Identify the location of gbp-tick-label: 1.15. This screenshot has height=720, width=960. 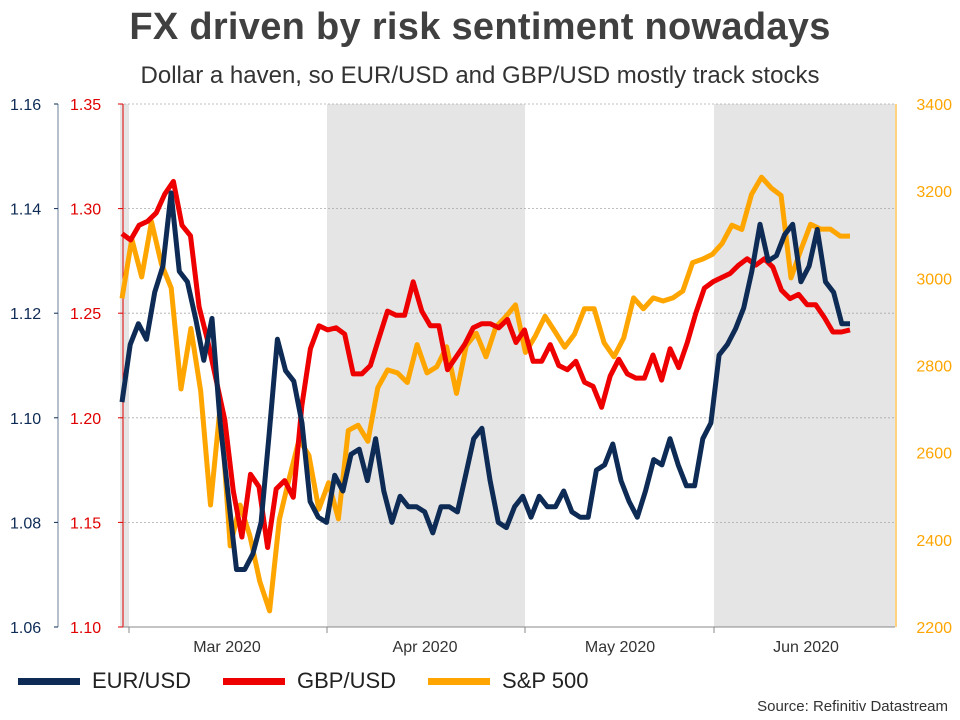
(85, 523).